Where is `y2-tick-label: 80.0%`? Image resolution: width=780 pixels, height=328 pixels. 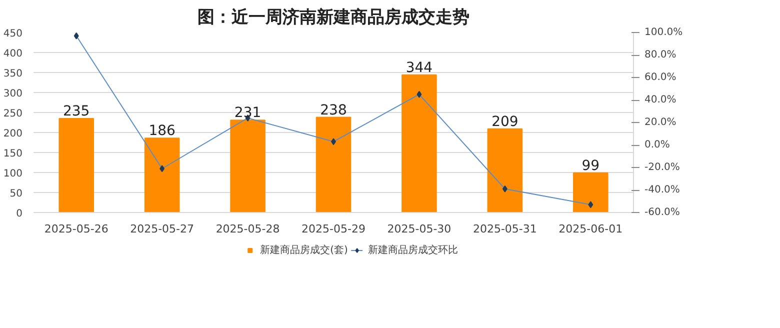
y2-tick-label: 80.0% is located at coordinates (660, 55).